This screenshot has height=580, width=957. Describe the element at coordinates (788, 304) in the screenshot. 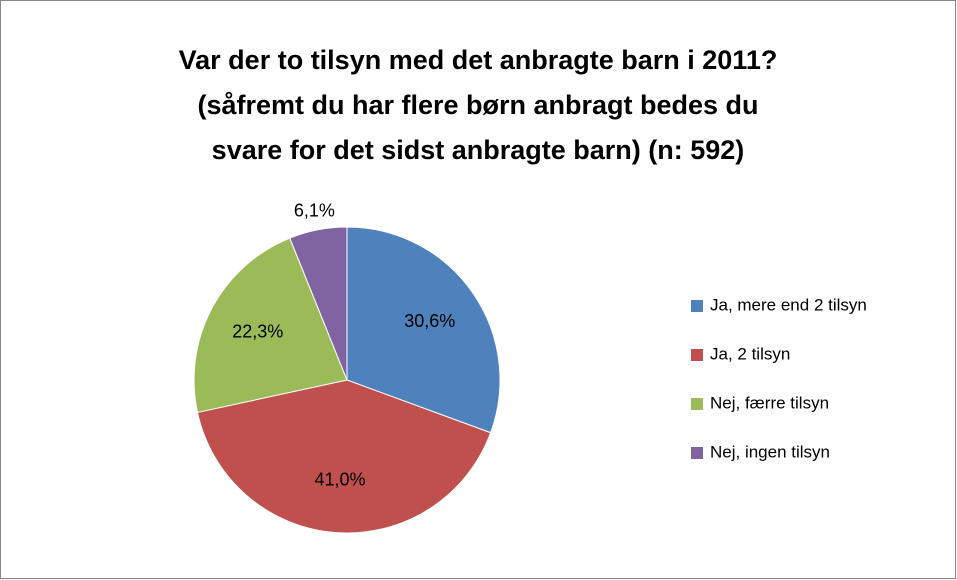

I see `legend-label: Ja, mere end 2 tilsyn` at that location.